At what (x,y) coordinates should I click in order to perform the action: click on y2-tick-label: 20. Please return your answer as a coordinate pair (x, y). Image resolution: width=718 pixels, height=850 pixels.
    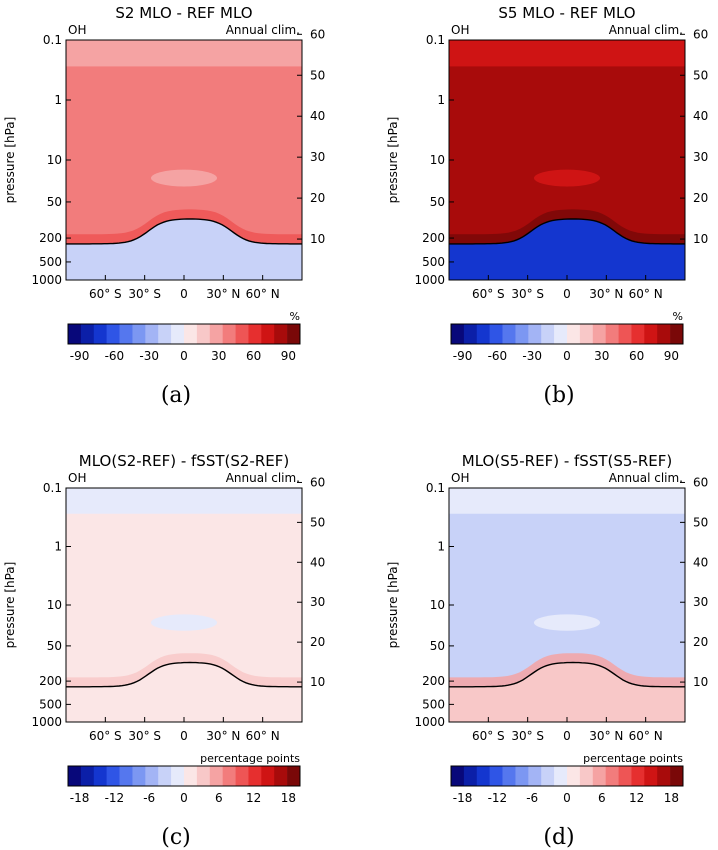
    Looking at the image, I should click on (317, 198).